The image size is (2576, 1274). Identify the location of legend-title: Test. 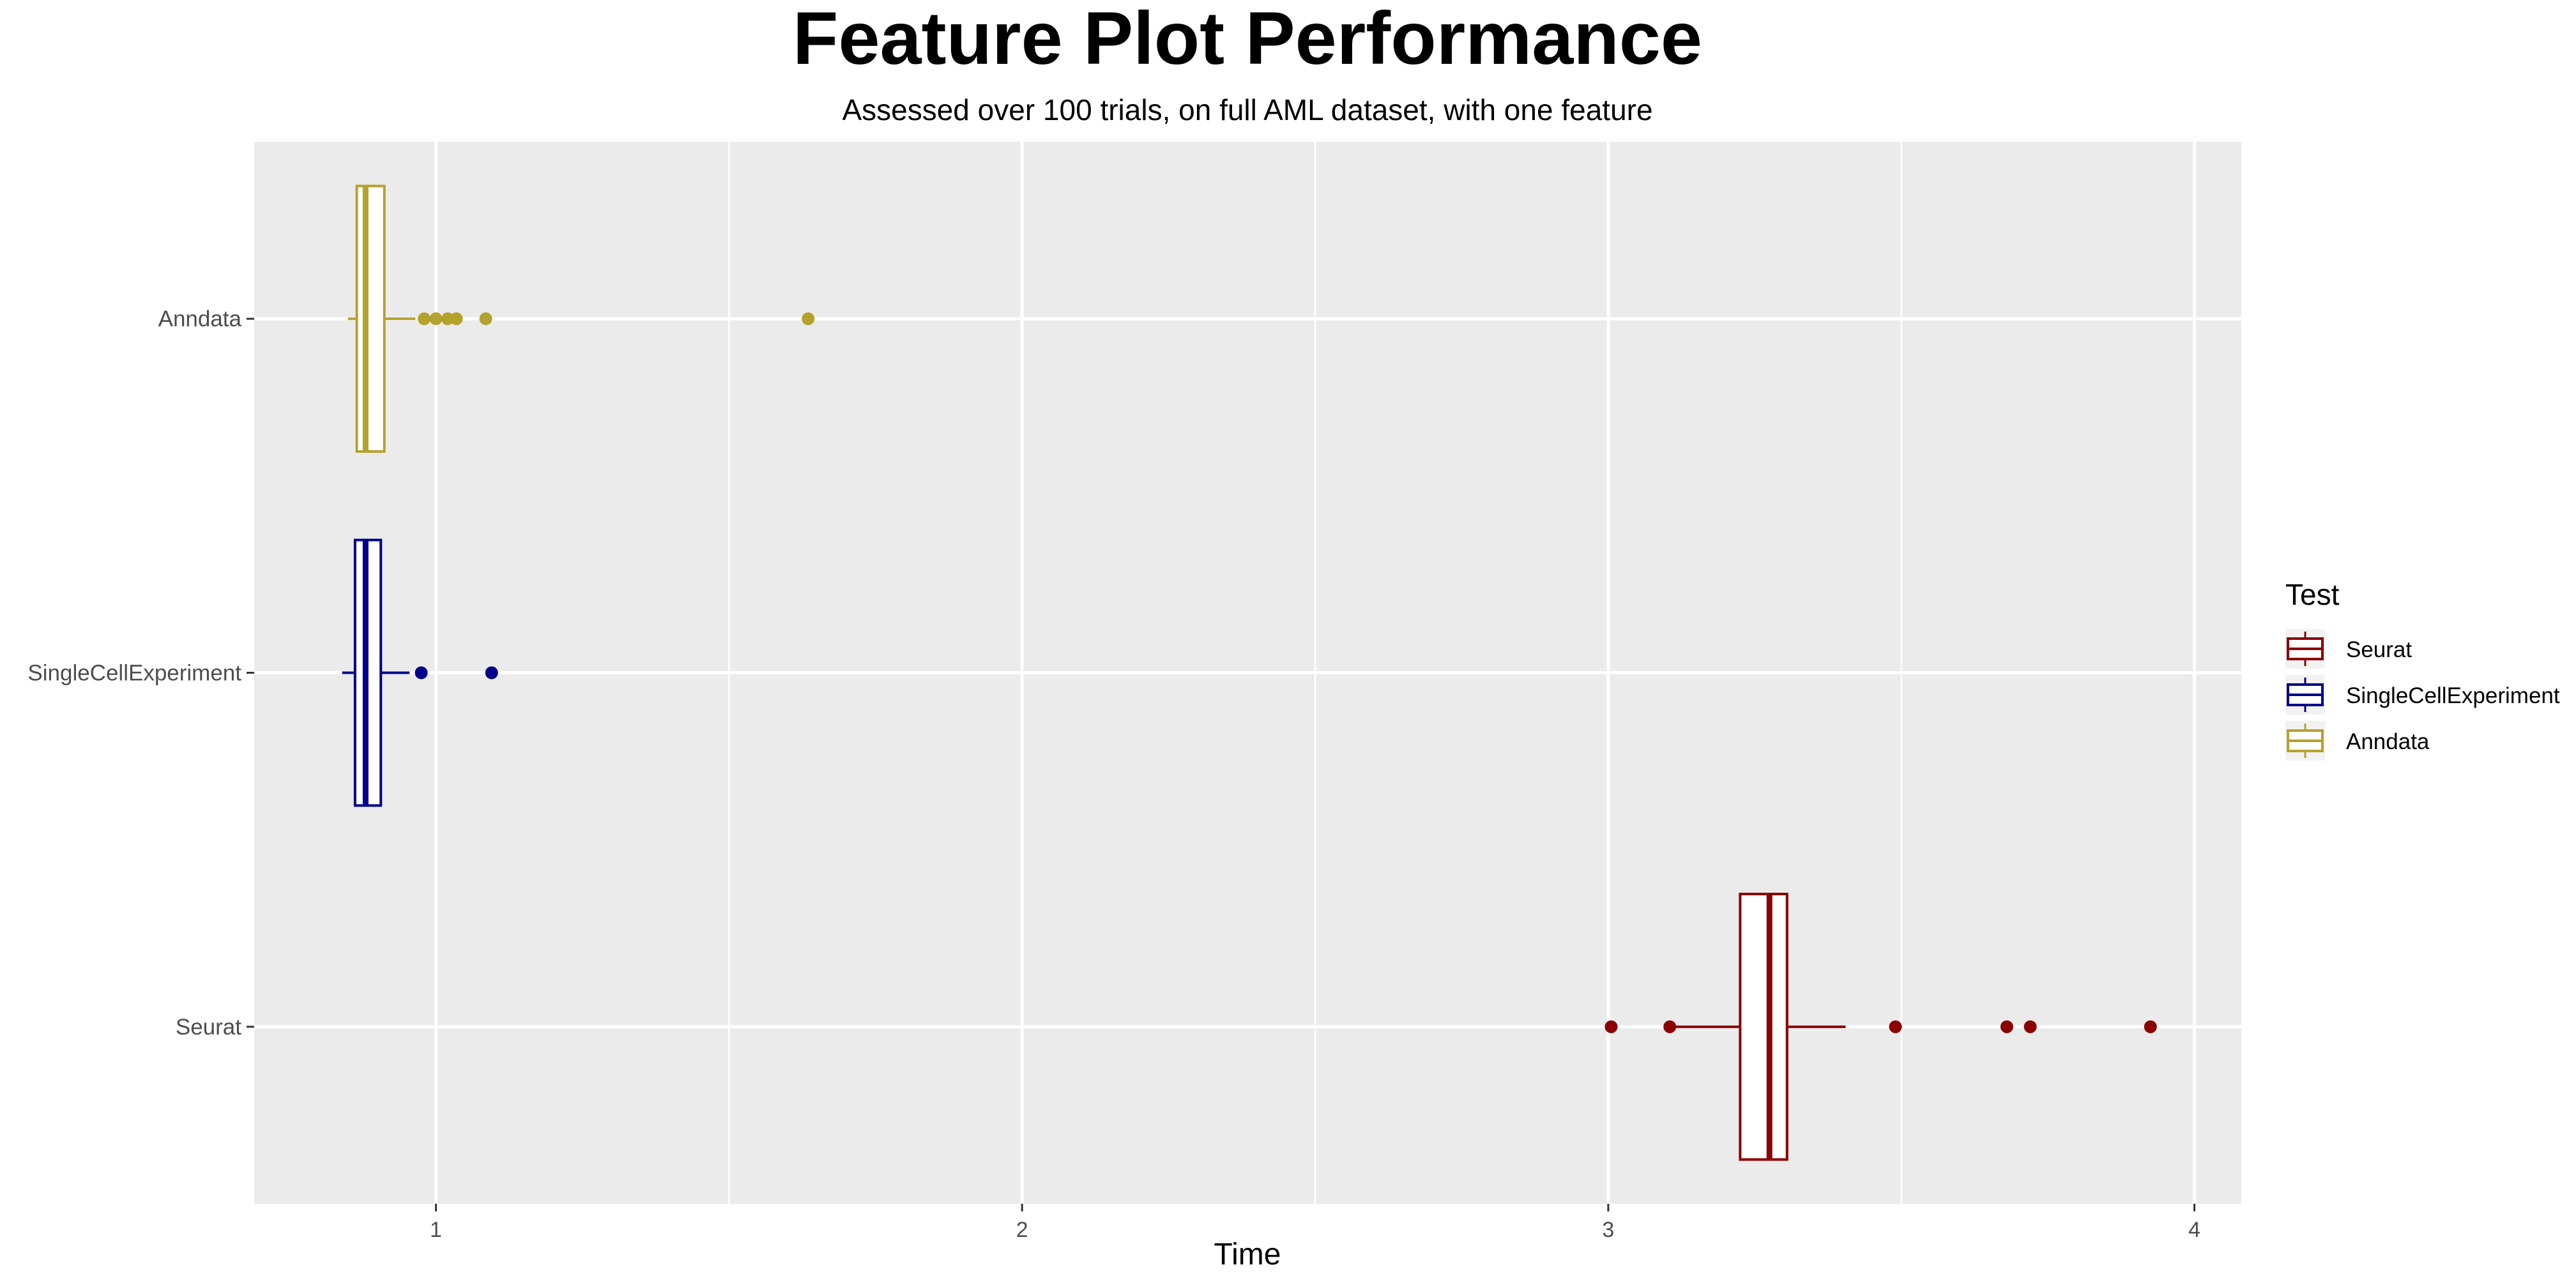
(2312, 594).